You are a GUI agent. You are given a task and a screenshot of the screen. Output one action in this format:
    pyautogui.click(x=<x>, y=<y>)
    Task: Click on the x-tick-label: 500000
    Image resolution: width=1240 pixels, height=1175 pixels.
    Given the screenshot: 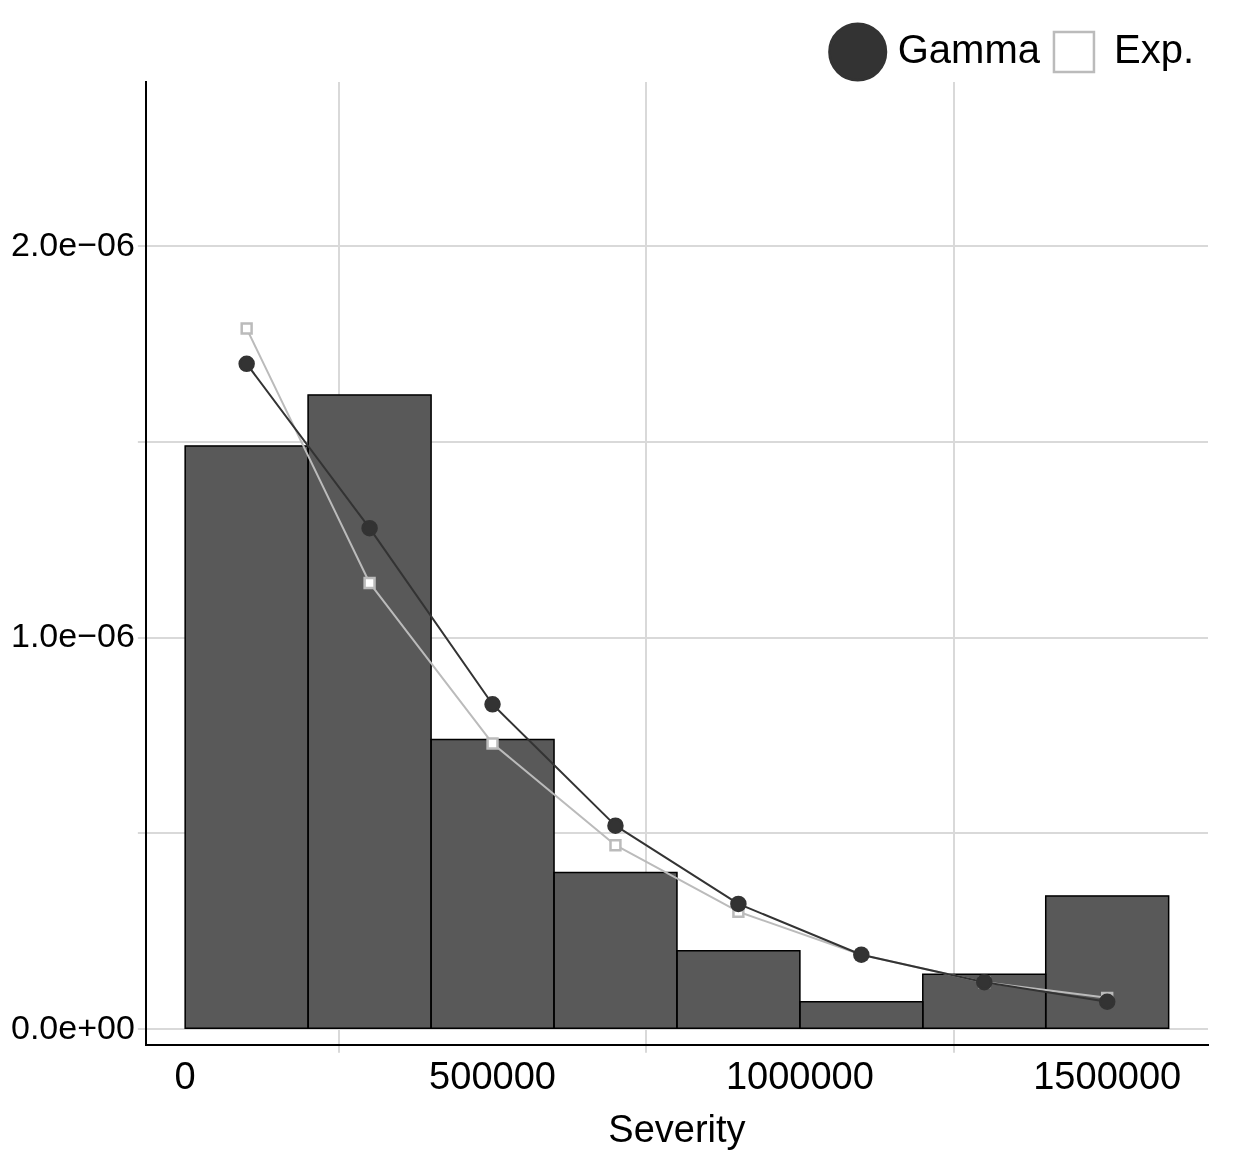 What is the action you would take?
    pyautogui.click(x=492, y=1076)
    